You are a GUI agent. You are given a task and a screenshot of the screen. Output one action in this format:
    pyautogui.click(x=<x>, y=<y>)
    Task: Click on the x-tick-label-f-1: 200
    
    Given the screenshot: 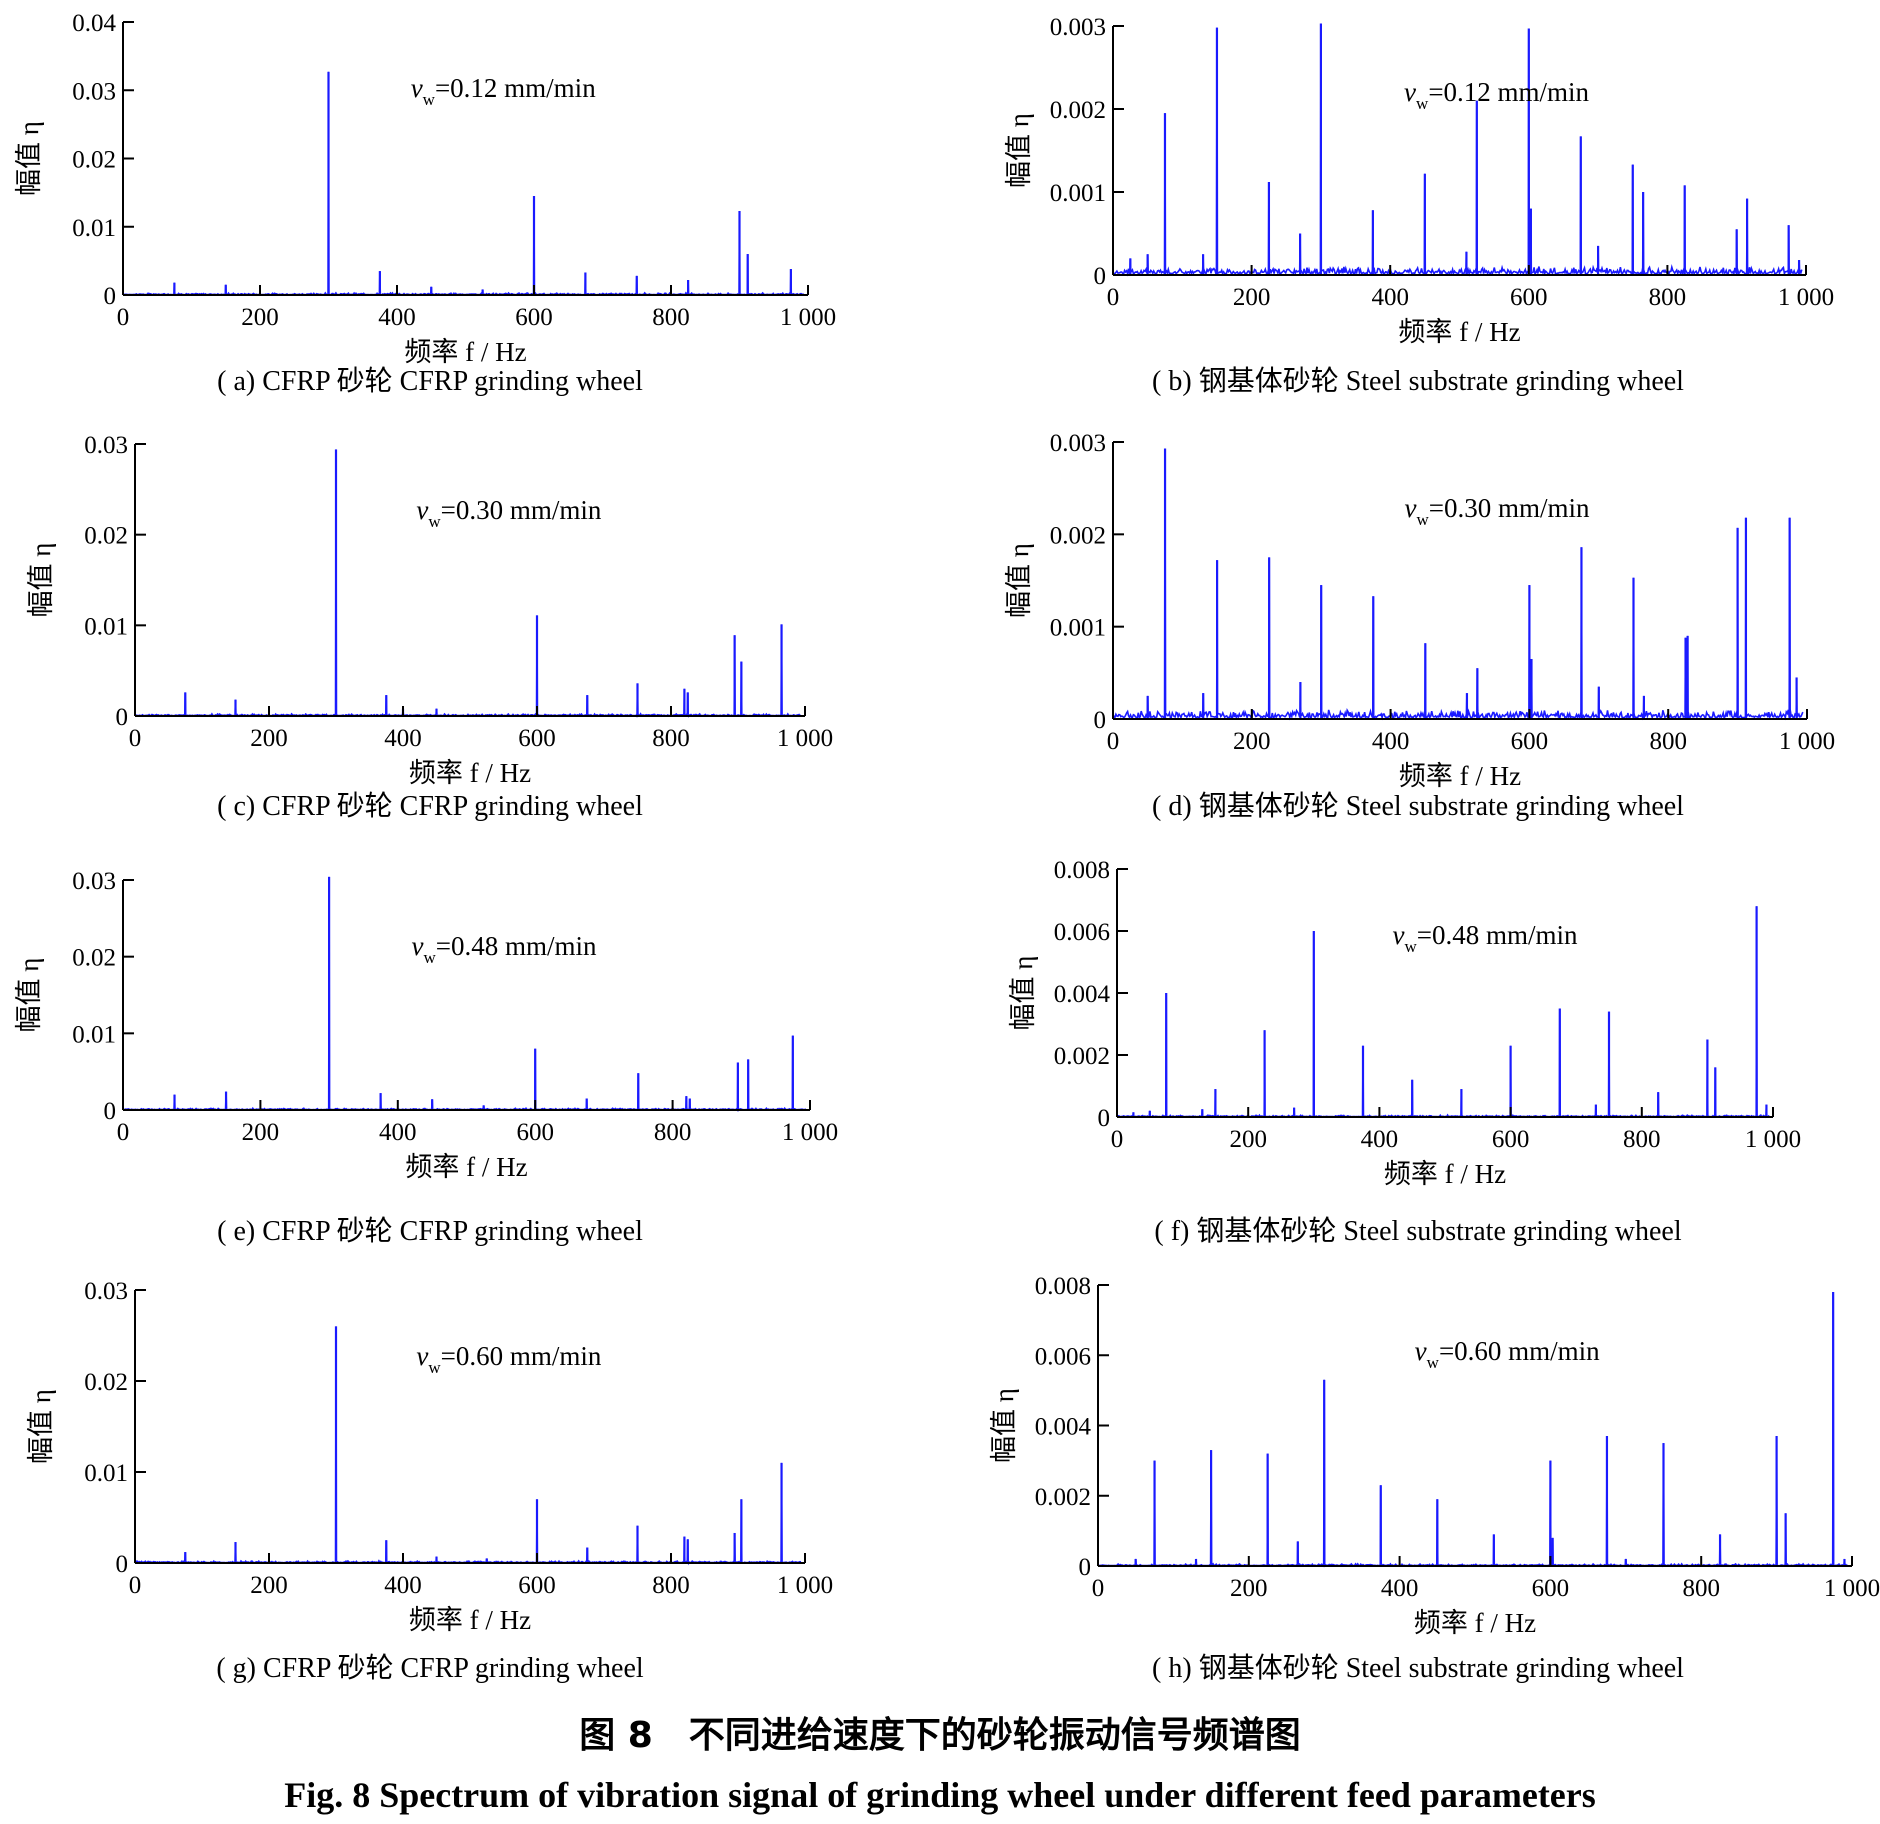 What is the action you would take?
    pyautogui.click(x=1248, y=1139)
    